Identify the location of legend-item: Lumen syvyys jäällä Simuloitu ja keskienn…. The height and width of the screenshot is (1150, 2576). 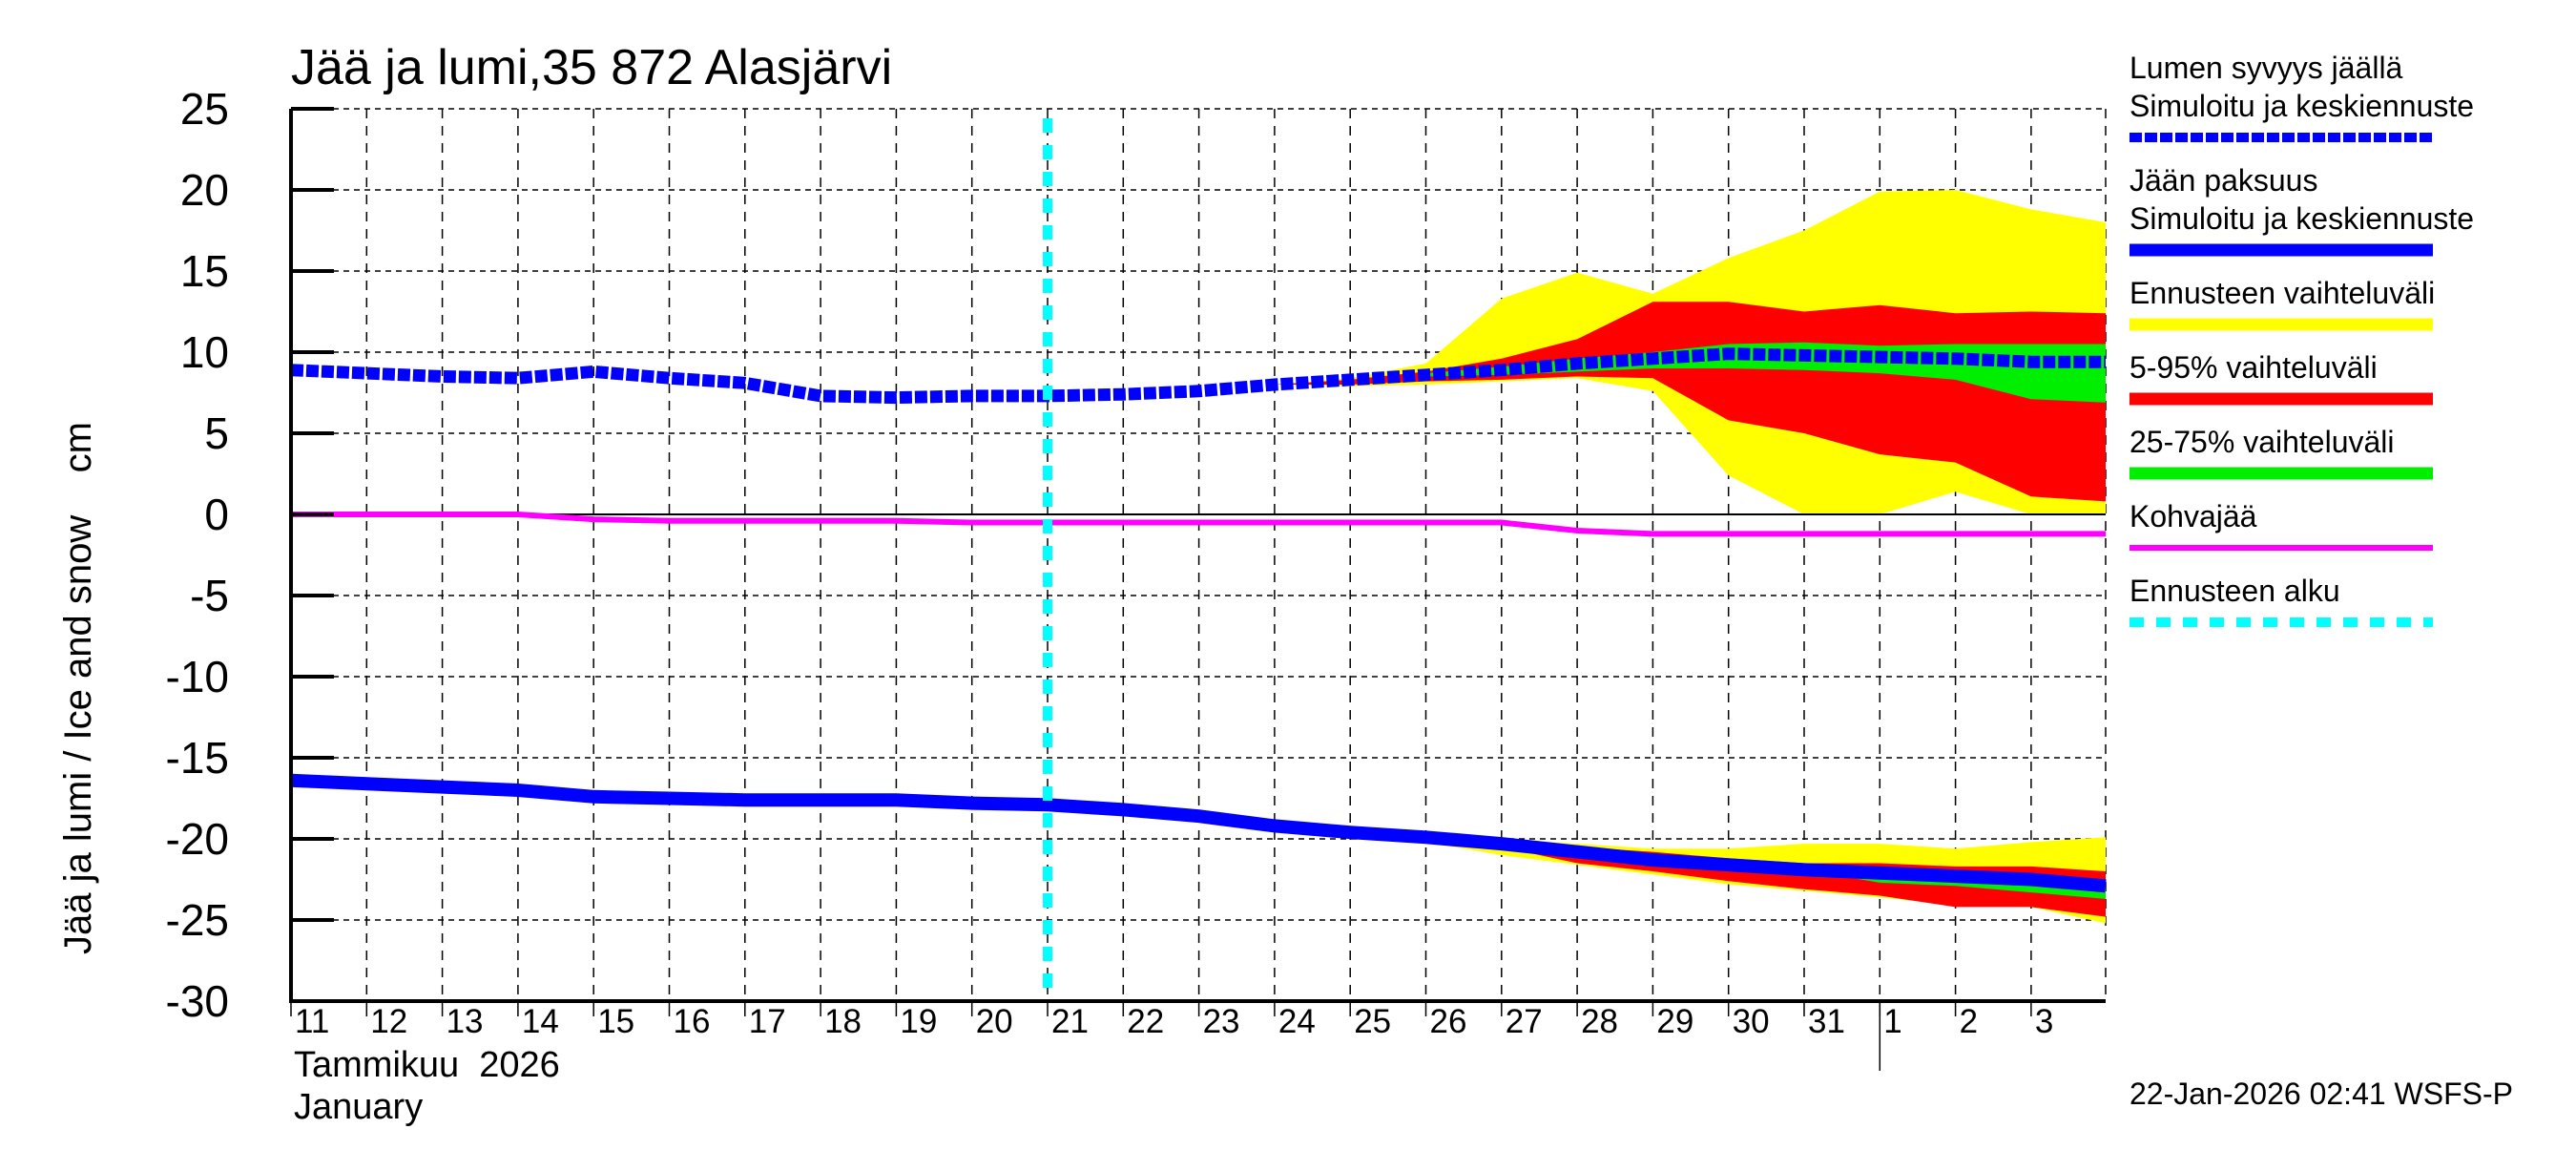
(2301, 96).